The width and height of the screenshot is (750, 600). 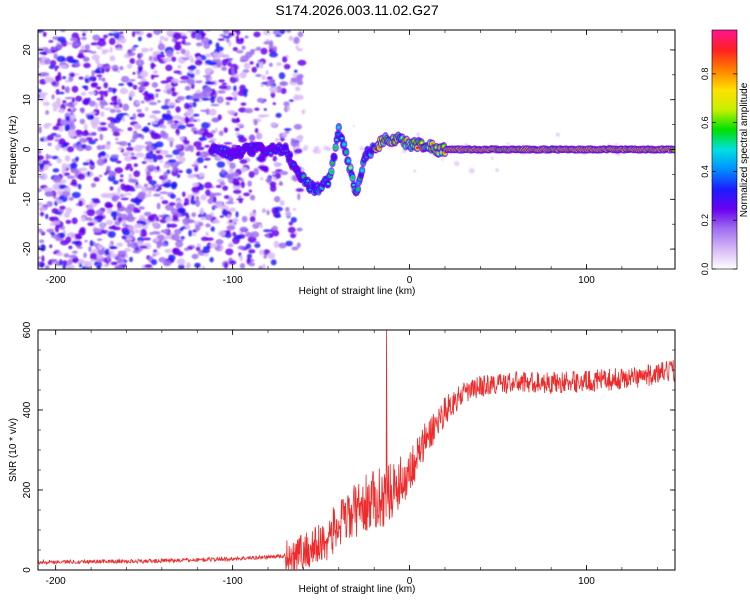 What do you see at coordinates (744, 149) in the screenshot?
I see `colorbar-label: Normalized spectral amplitude` at bounding box center [744, 149].